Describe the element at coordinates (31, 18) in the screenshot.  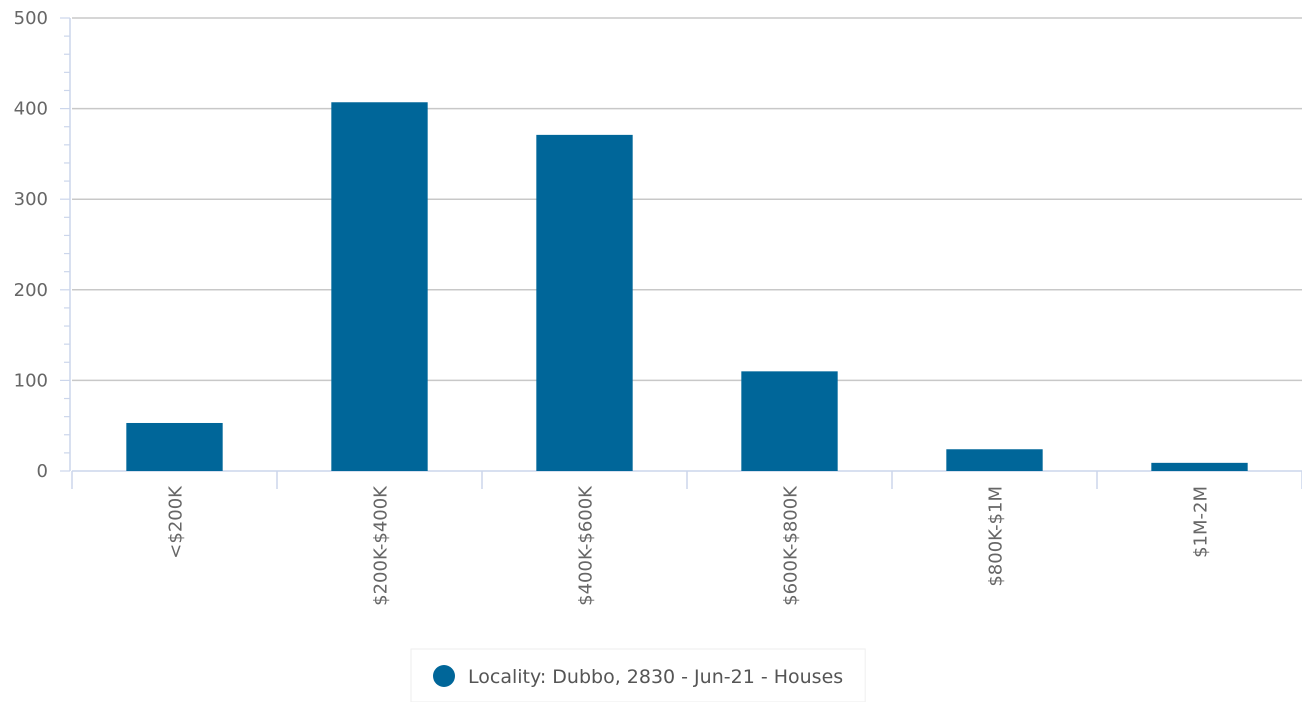
I see `y-tick-label: 500` at that location.